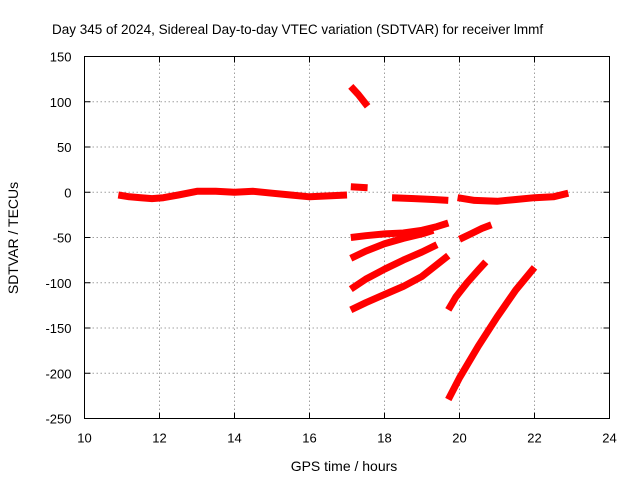  Describe the element at coordinates (62, 238) in the screenshot. I see `y-tick-label: -50` at that location.